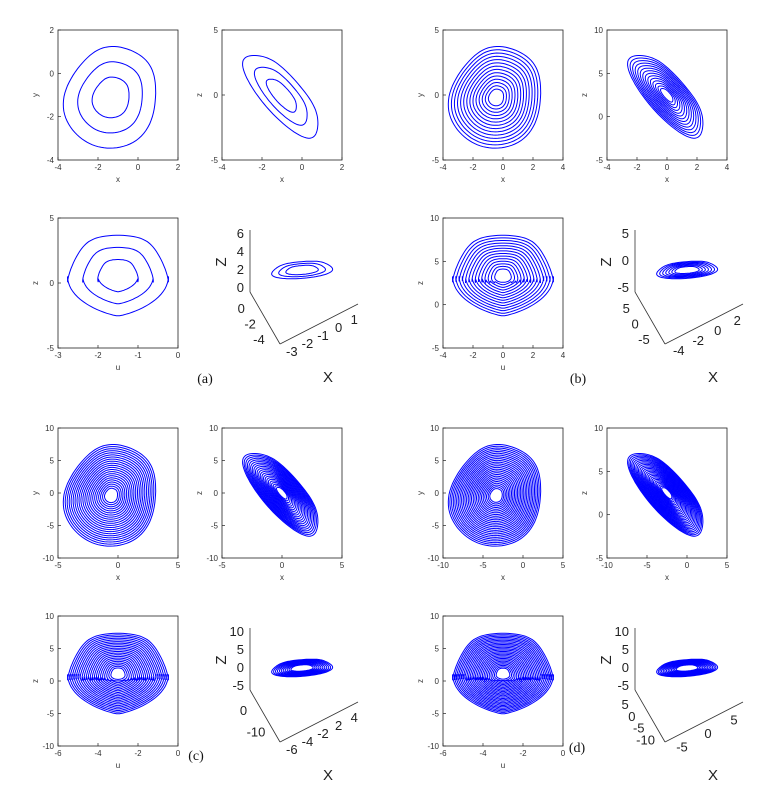  I want to click on z-tick-label: 4, so click(240, 251).